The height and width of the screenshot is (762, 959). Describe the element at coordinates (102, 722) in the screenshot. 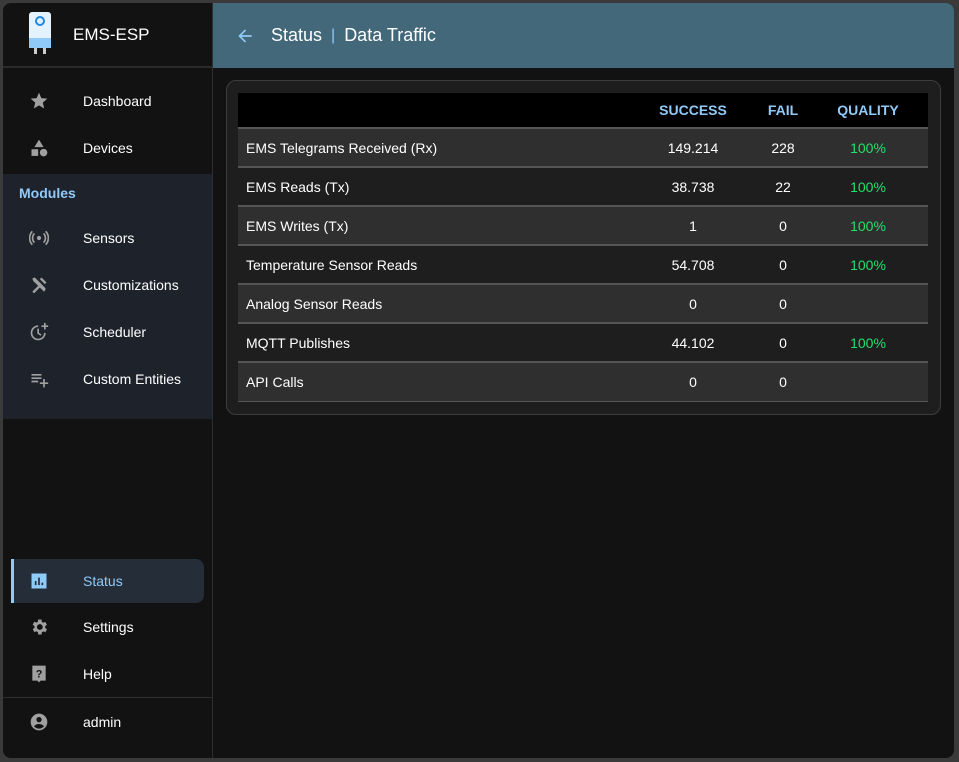

I see `user-name: admin` at that location.